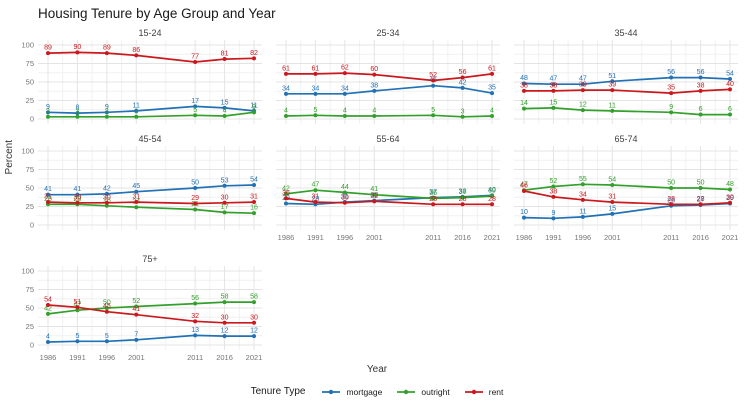  What do you see at coordinates (730, 109) in the screenshot?
I see `point-label: 6` at bounding box center [730, 109].